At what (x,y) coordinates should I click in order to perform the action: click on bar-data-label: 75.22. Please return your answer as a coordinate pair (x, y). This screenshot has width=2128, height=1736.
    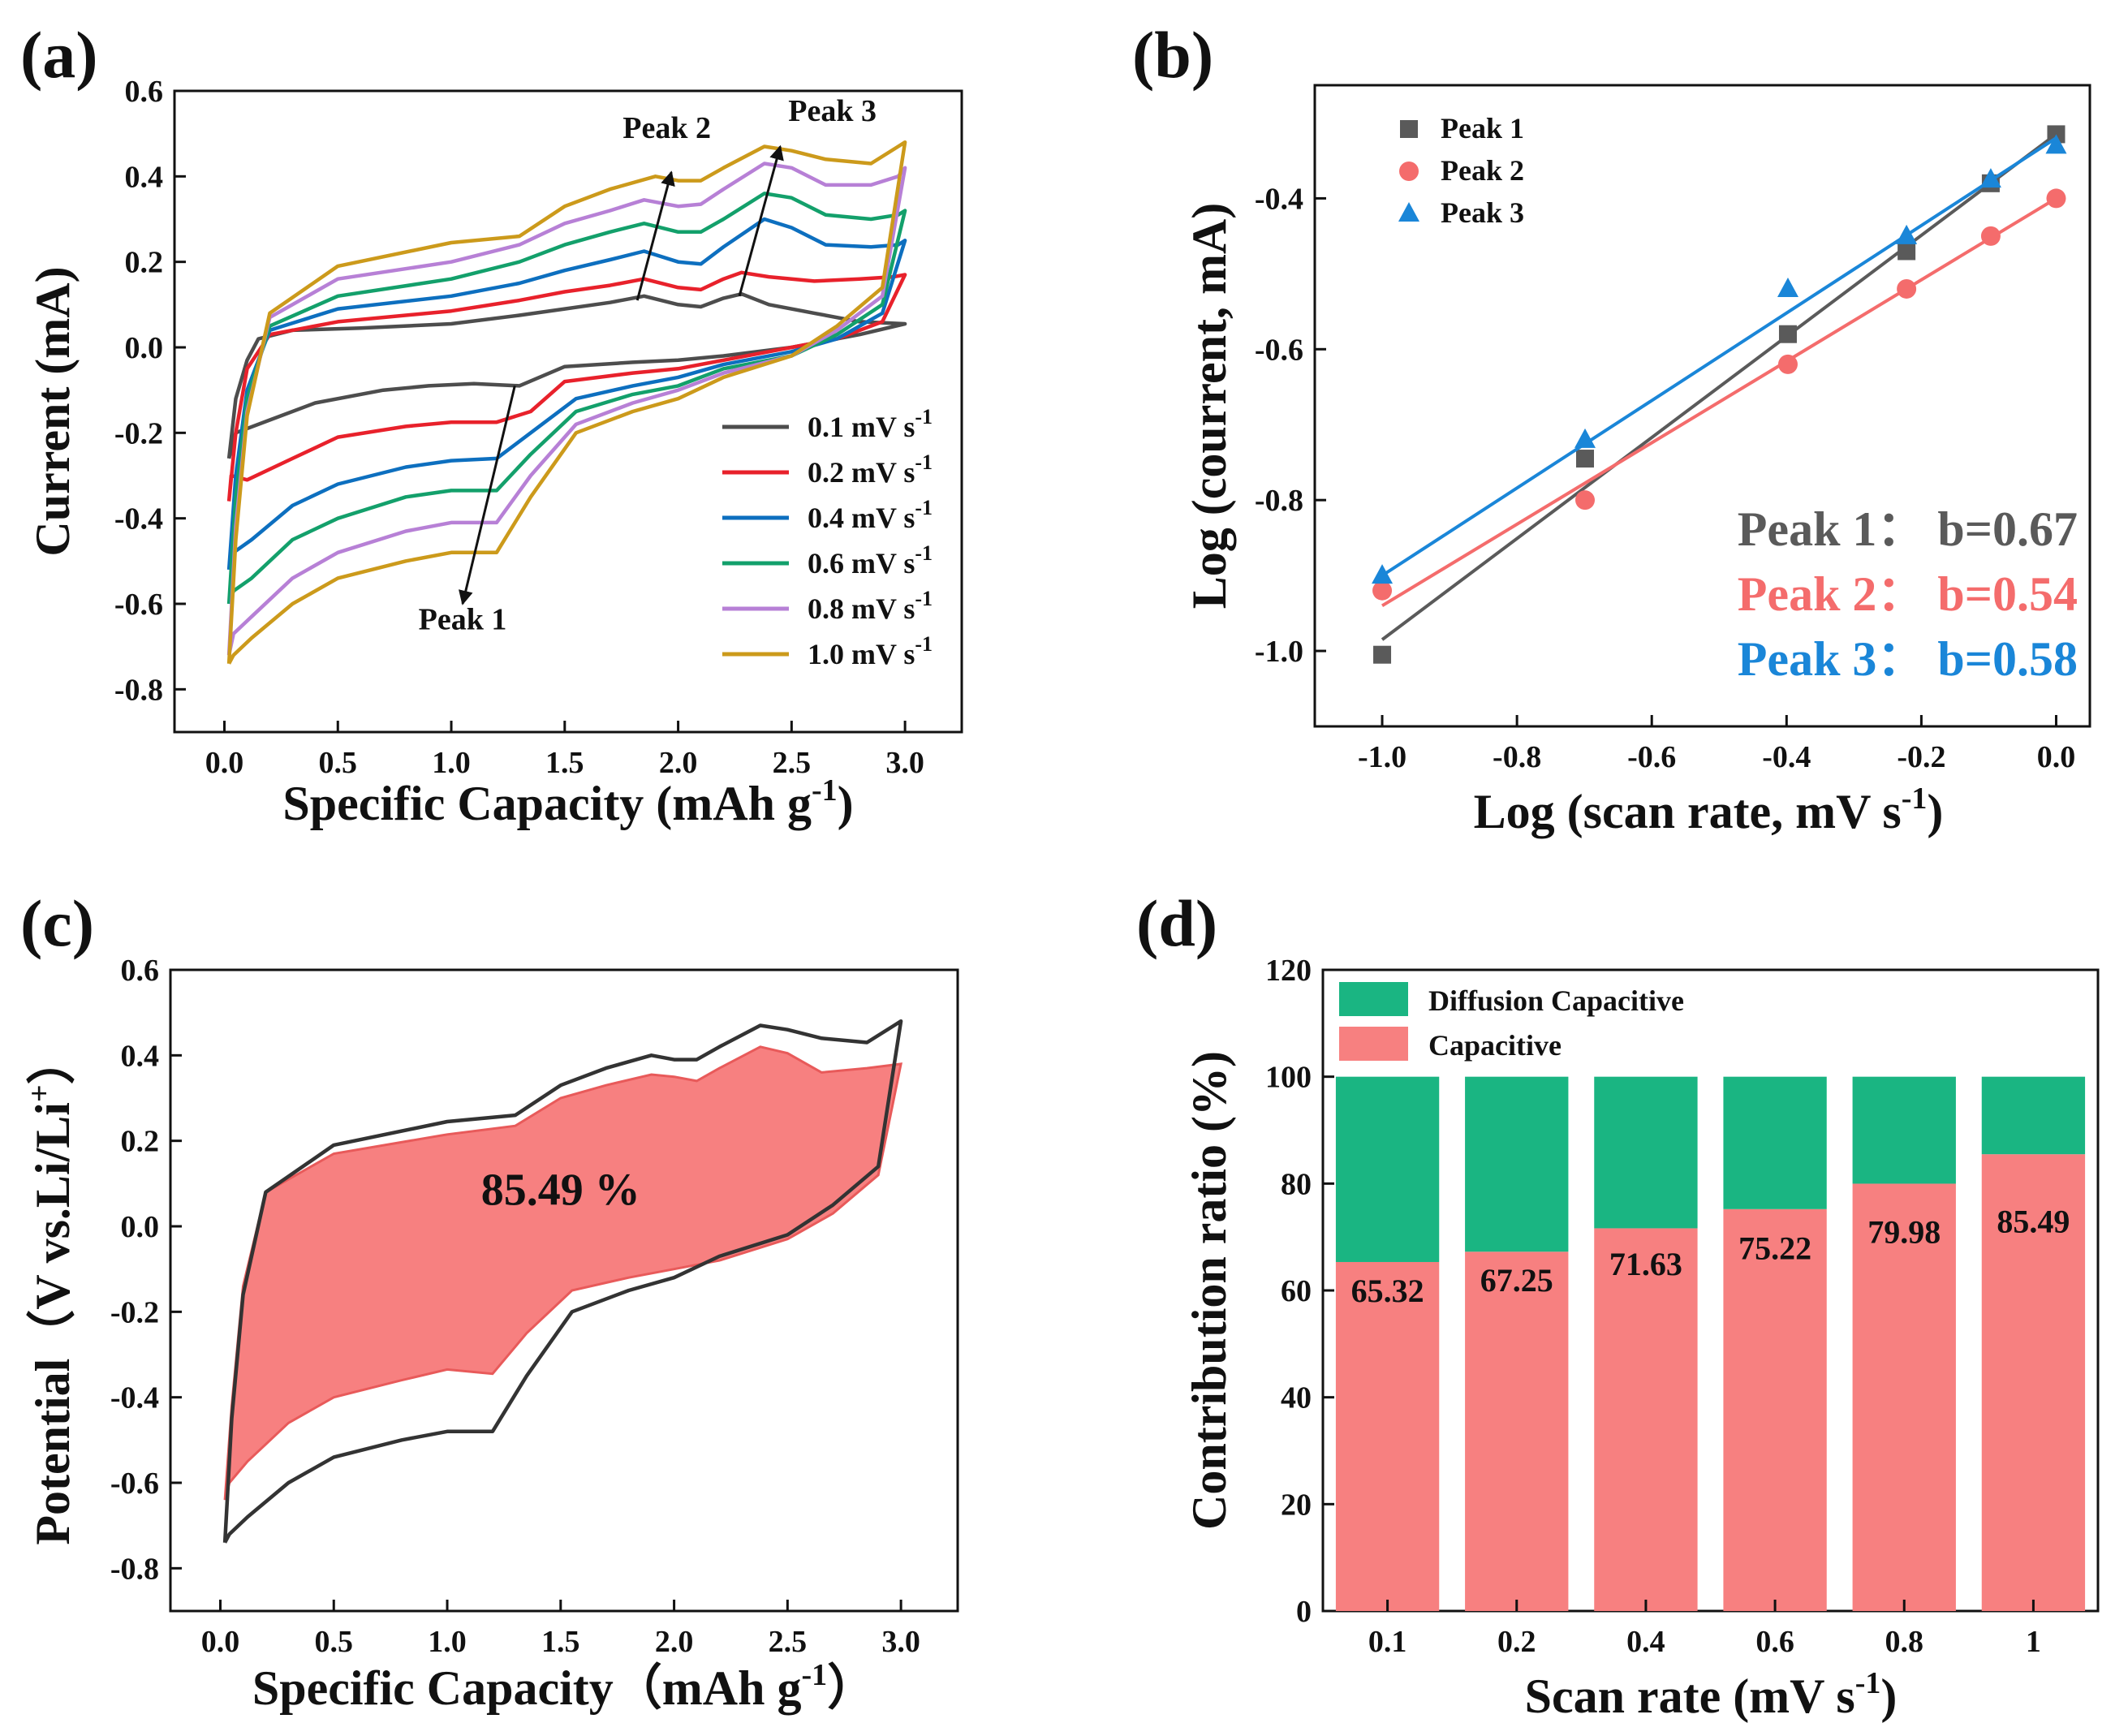
    Looking at the image, I should click on (1774, 1248).